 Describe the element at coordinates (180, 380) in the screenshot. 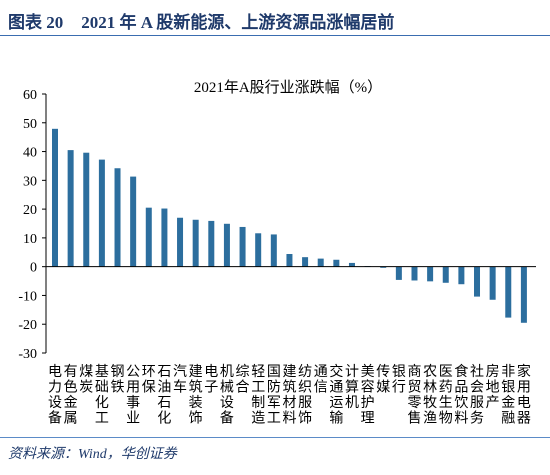

I see `x-tick-label: 汽车` at that location.